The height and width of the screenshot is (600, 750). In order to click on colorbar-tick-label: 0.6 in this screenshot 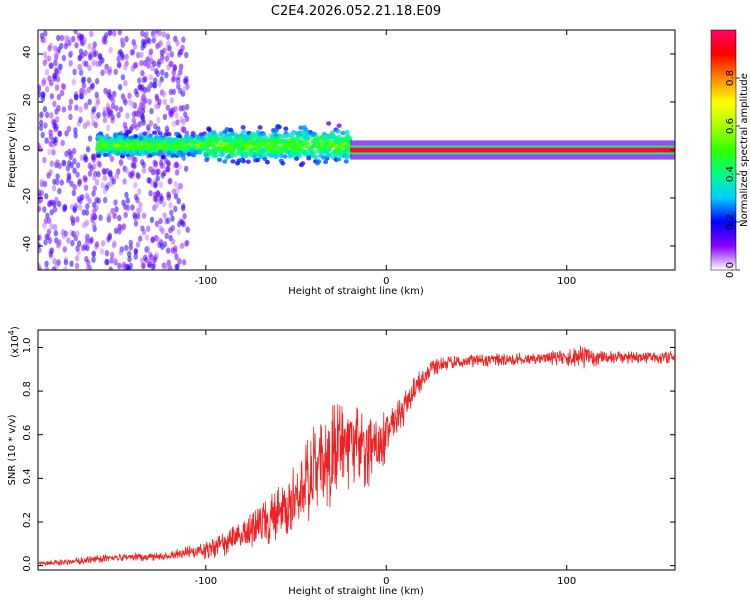, I will do `click(730, 126)`.